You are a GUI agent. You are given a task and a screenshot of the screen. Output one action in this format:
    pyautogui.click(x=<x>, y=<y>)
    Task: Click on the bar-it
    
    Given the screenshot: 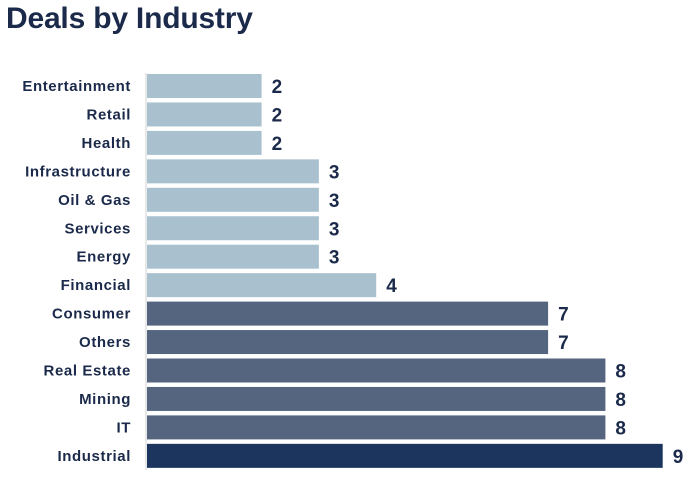 What is the action you would take?
    pyautogui.click(x=376, y=427)
    